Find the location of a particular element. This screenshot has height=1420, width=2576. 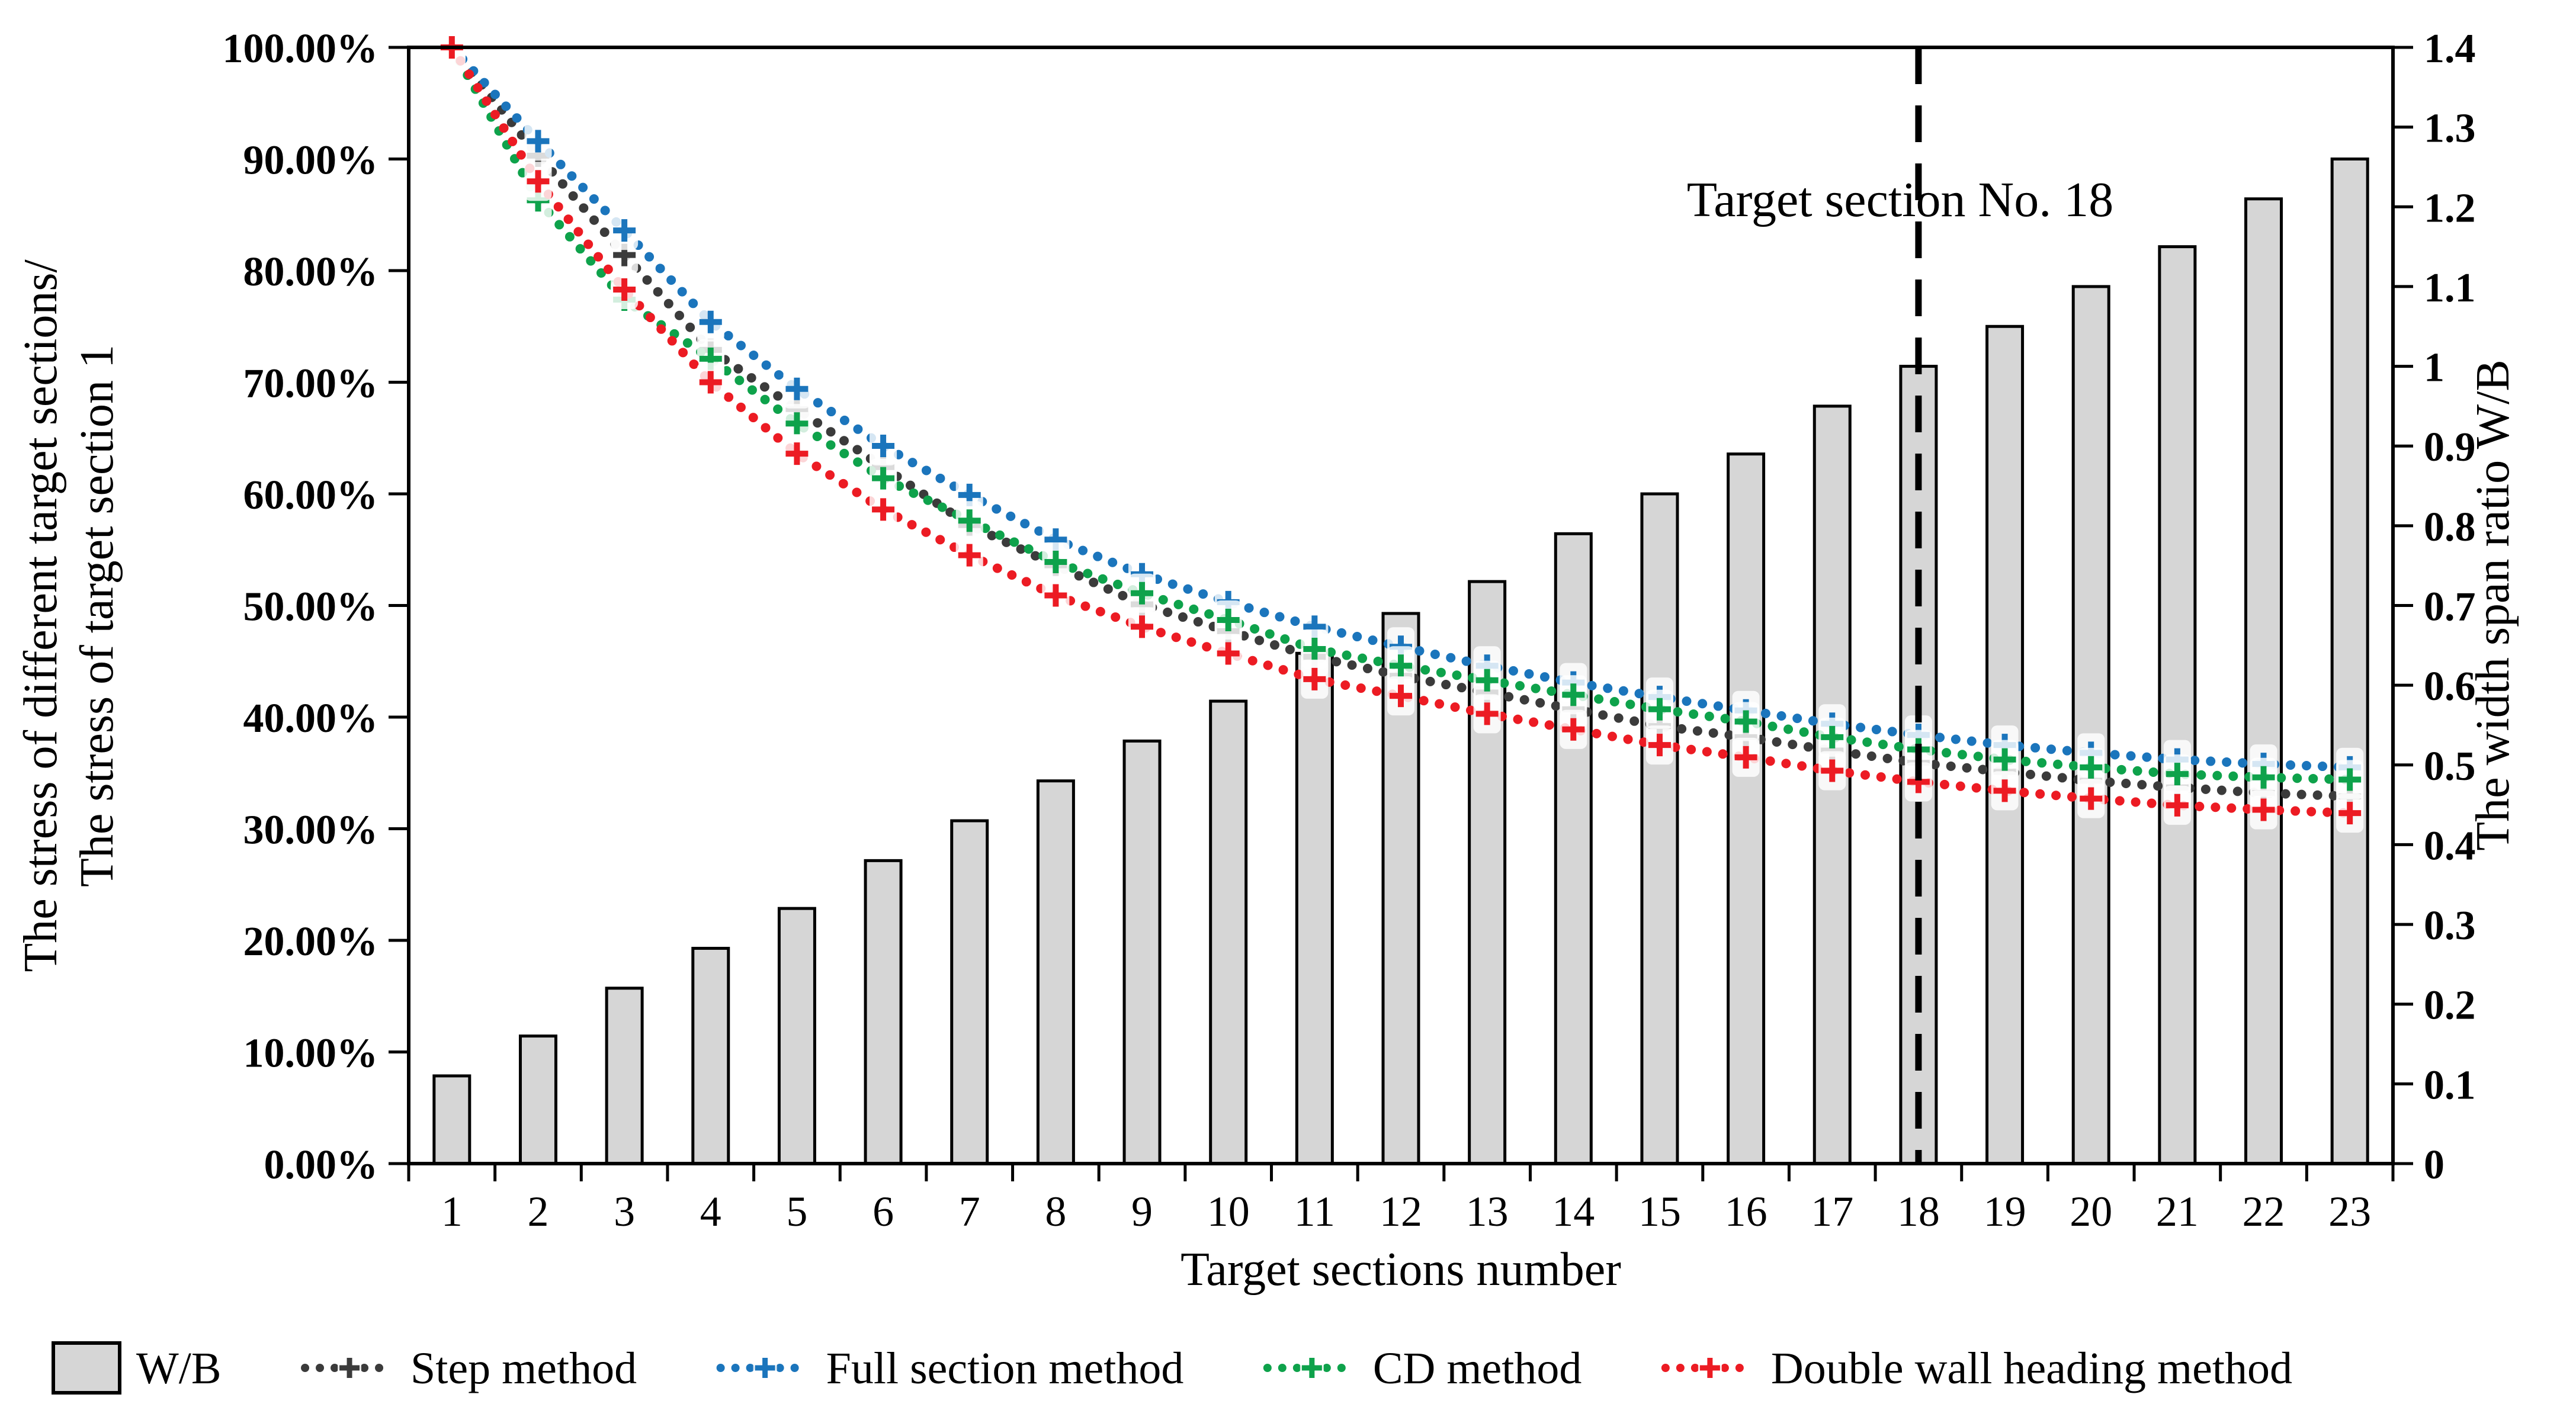

y-right-tick-label: 1 is located at coordinates (2434, 368).